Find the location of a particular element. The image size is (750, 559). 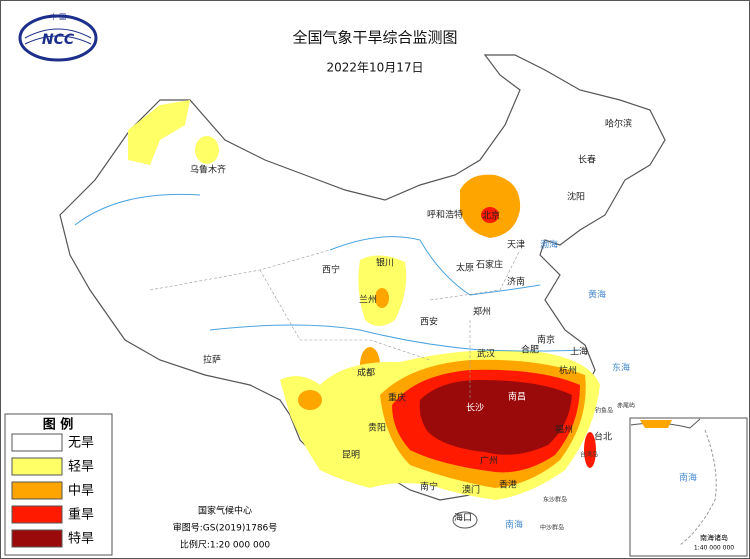

island-label: 东沙群岛 is located at coordinates (555, 500).